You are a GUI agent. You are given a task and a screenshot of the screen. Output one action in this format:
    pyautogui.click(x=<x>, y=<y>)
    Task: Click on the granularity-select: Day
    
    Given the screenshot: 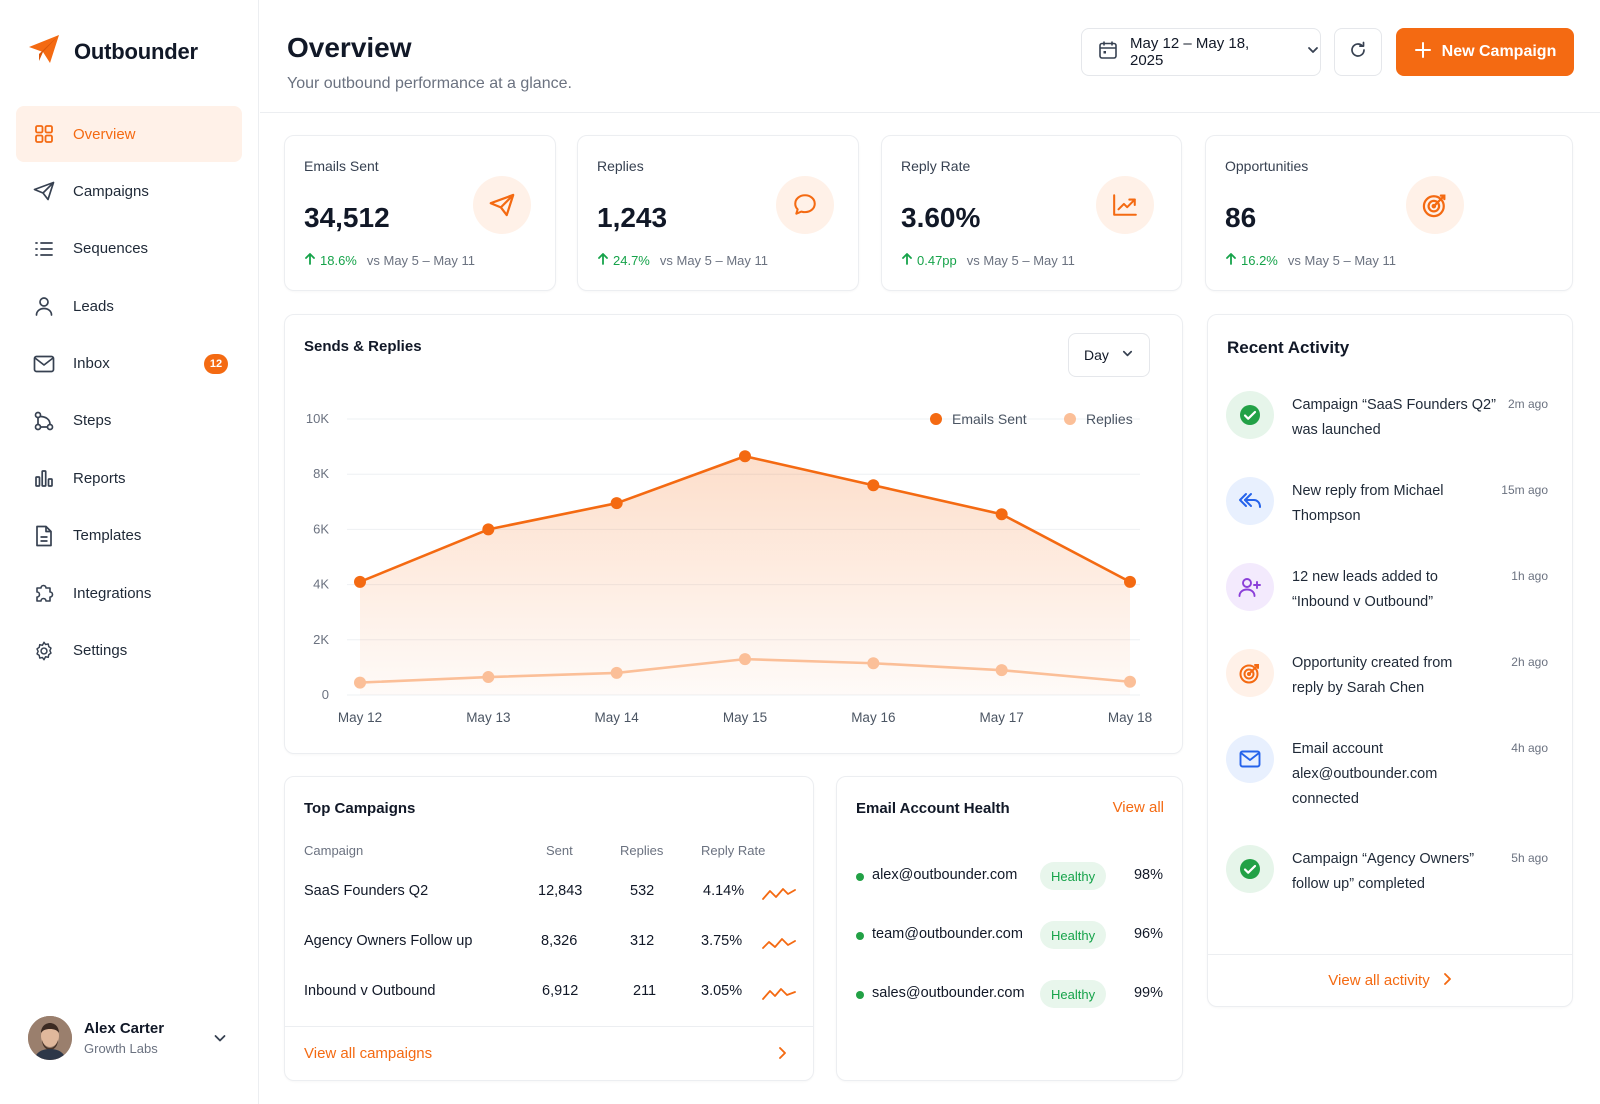 What is the action you would take?
    pyautogui.click(x=1109, y=355)
    